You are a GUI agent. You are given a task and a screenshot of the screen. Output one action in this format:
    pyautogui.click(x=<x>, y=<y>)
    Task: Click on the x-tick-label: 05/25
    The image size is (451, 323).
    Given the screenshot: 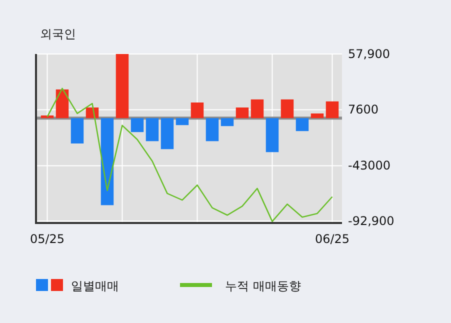 What is the action you would take?
    pyautogui.click(x=47, y=239)
    